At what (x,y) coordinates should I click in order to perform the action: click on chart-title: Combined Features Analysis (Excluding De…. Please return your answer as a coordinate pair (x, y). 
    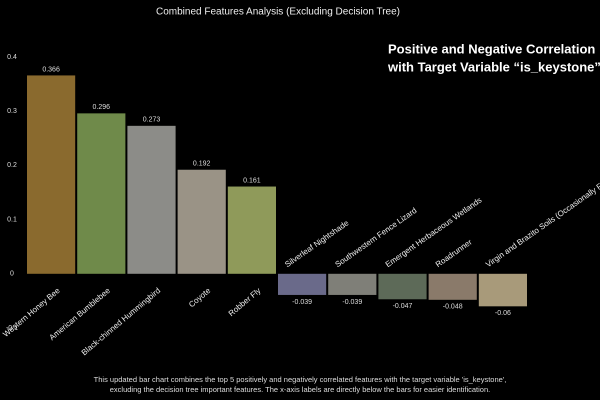
    Looking at the image, I should click on (278, 12).